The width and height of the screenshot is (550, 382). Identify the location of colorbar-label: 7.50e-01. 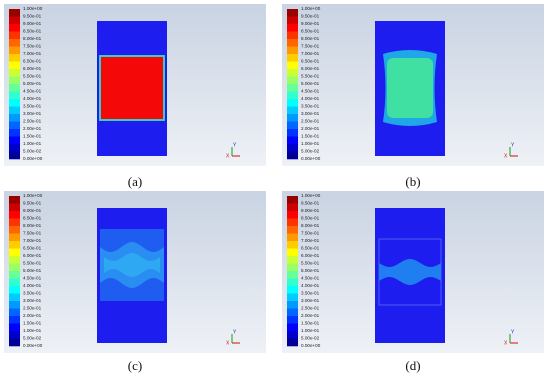
(310, 46).